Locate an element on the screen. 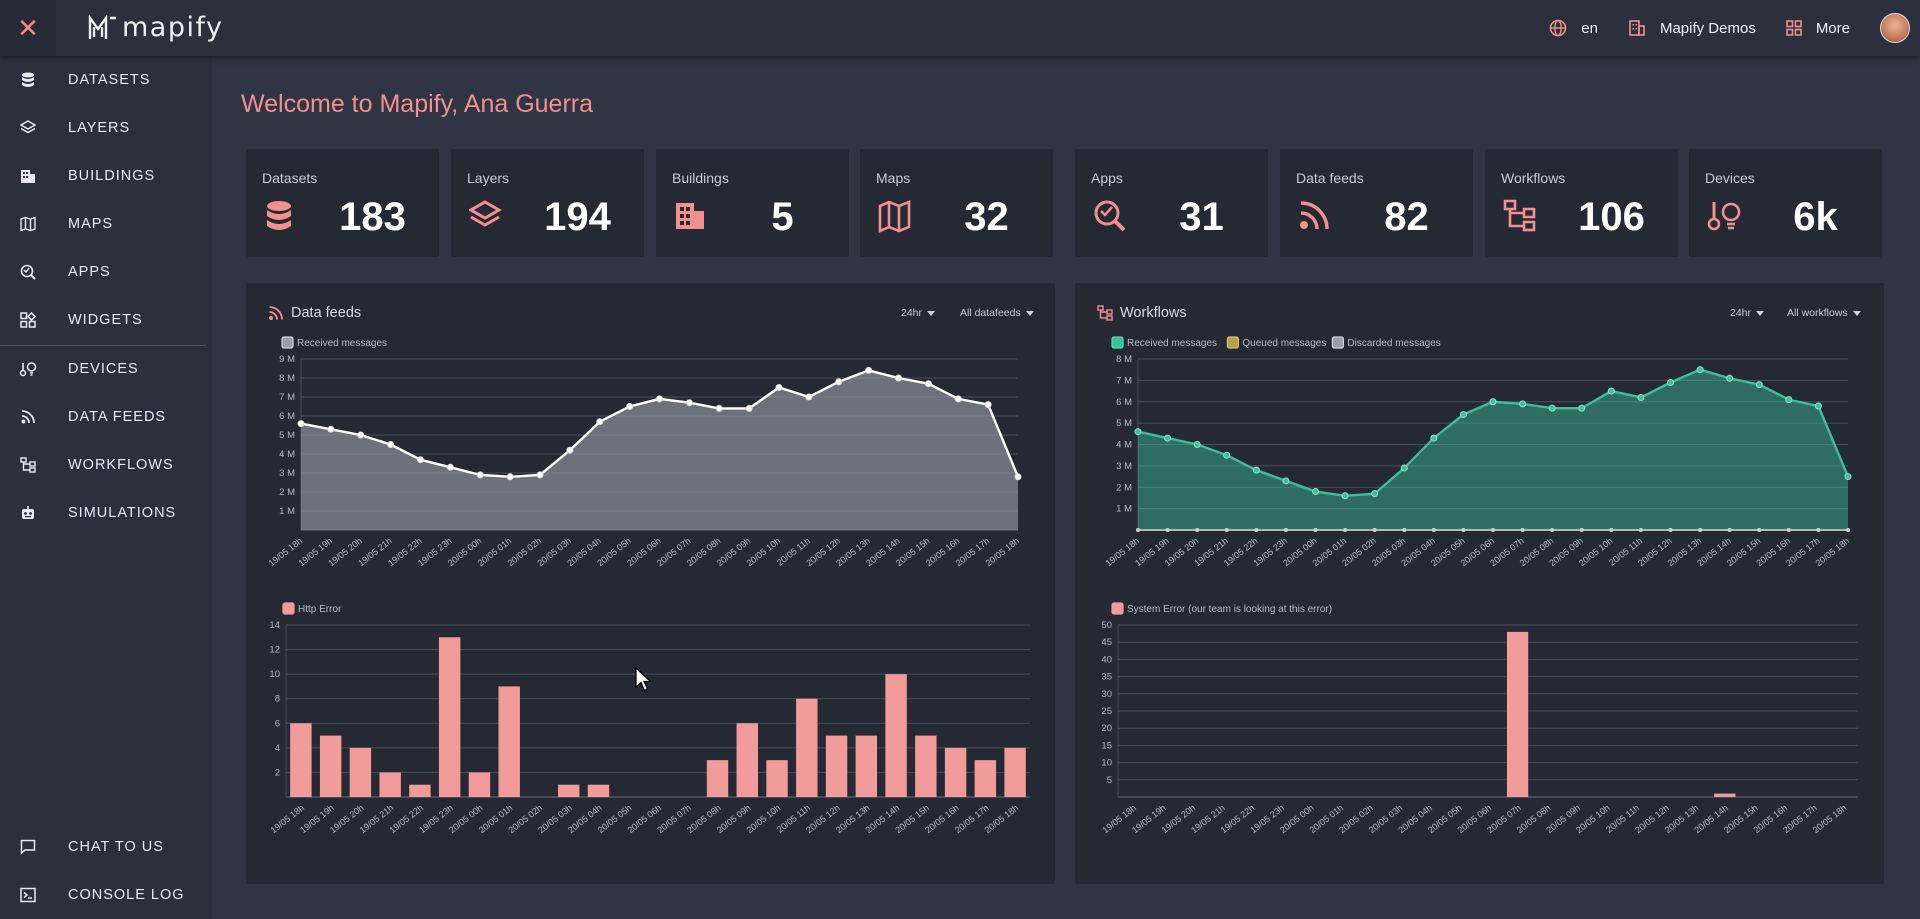 This screenshot has height=919, width=1920. legend-label: Queued messages is located at coordinates (1284, 343).